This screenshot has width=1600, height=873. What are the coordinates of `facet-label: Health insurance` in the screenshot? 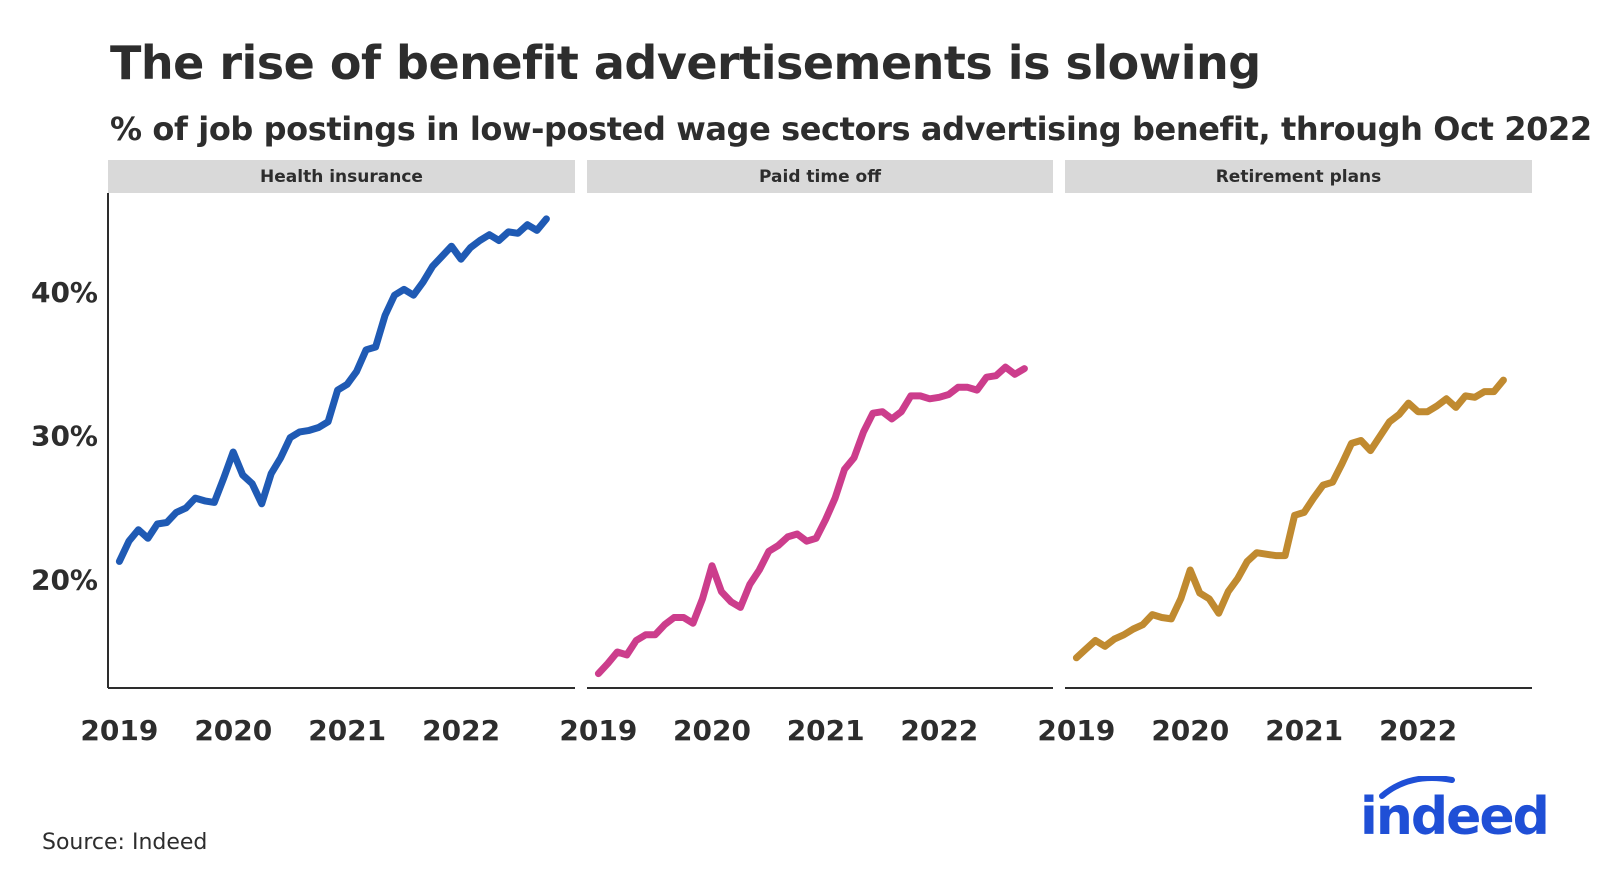 It's located at (341, 177).